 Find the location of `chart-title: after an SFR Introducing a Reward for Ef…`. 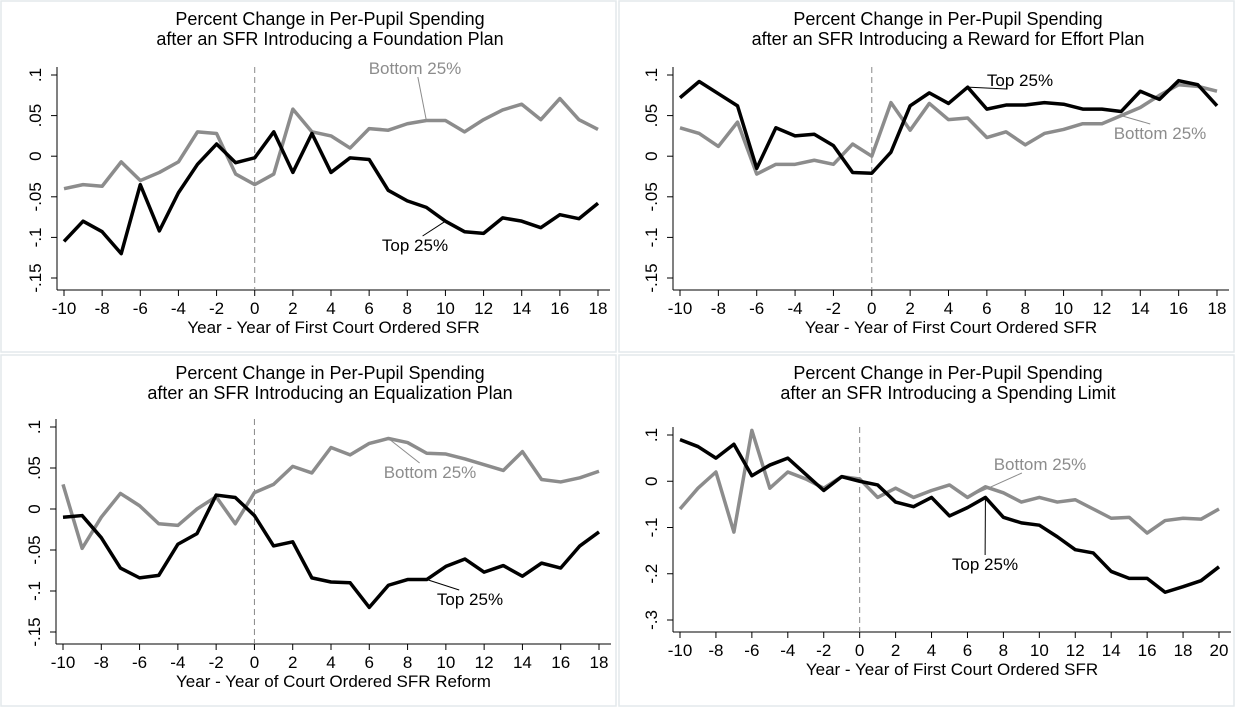

chart-title: after an SFR Introducing a Reward for Ef… is located at coordinates (948, 39).